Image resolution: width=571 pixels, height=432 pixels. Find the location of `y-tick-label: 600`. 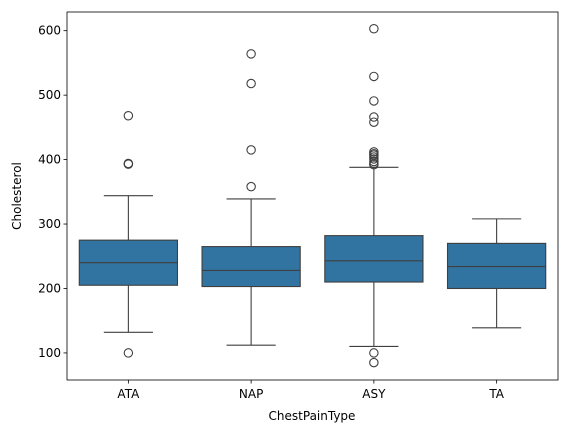

y-tick-label: 600 is located at coordinates (49, 31).